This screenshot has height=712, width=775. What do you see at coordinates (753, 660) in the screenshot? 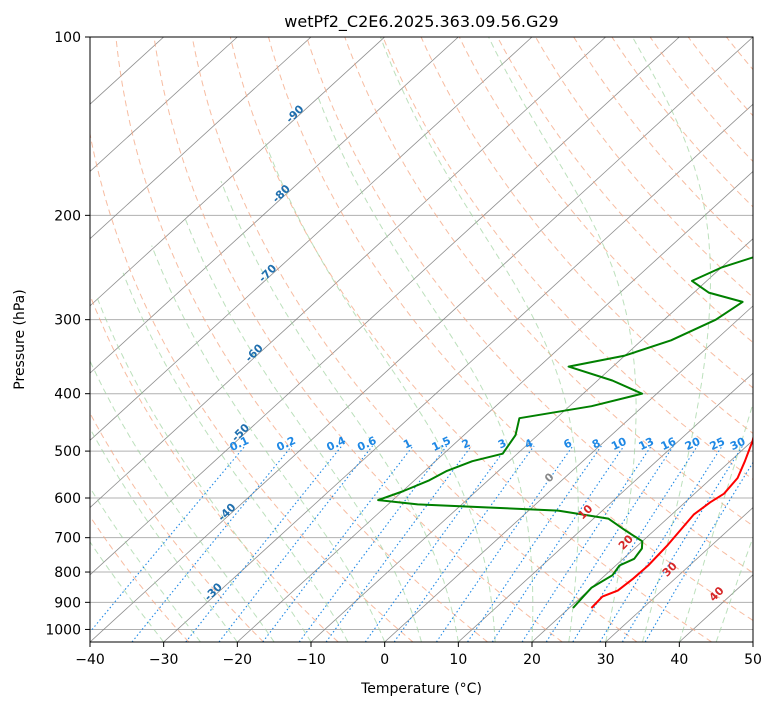
I see `x-tick-label: 50` at bounding box center [753, 660].